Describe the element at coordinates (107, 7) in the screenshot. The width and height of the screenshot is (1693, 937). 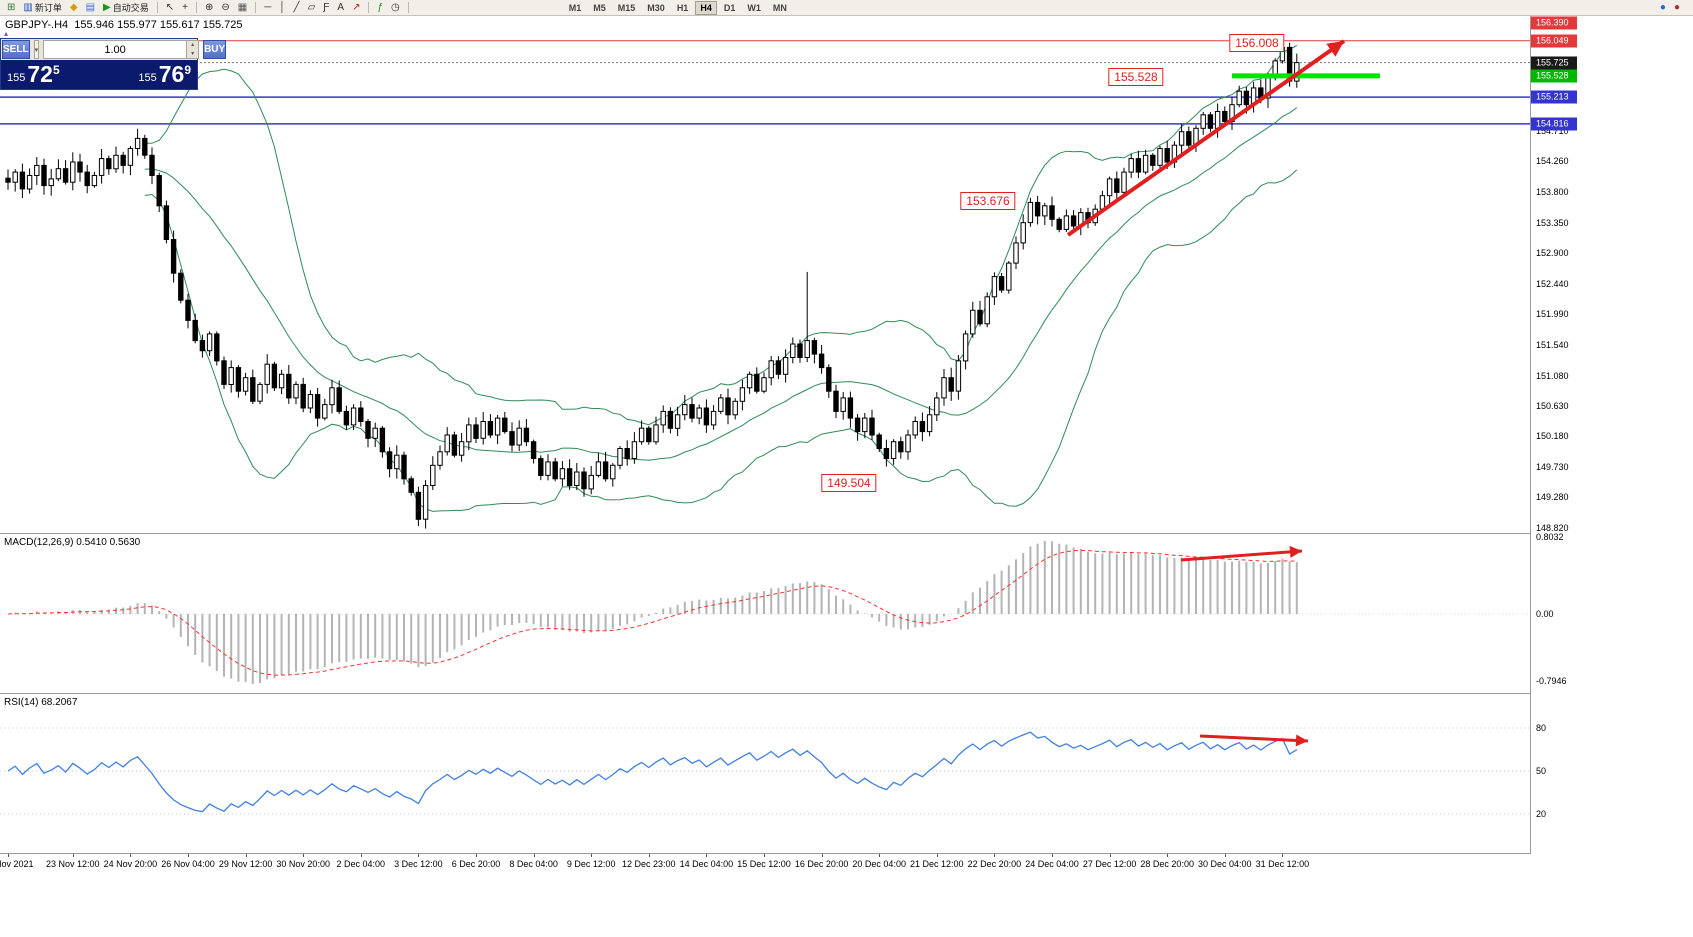
I see `autotrading-icon: ▶` at that location.